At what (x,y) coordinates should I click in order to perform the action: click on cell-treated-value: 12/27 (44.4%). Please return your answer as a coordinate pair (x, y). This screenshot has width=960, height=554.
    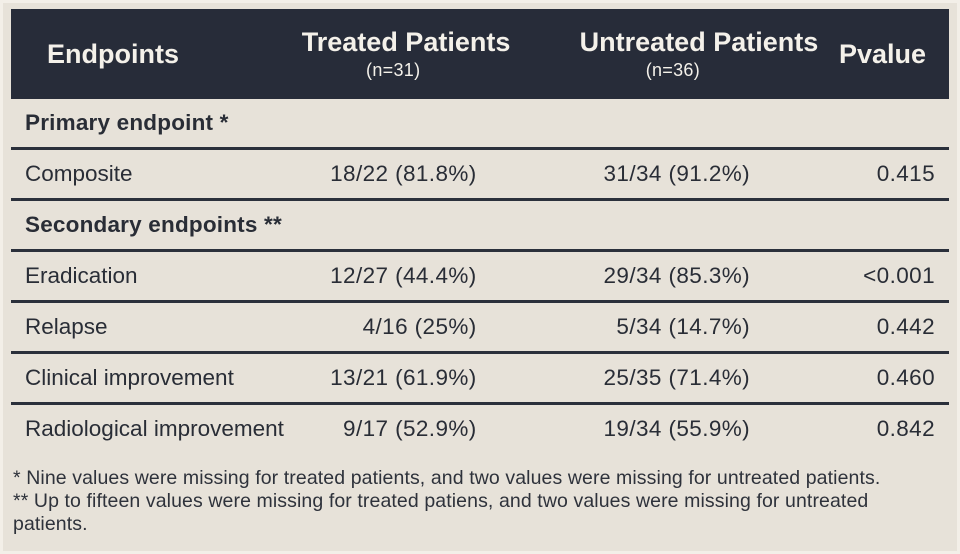
    Looking at the image, I should click on (403, 275).